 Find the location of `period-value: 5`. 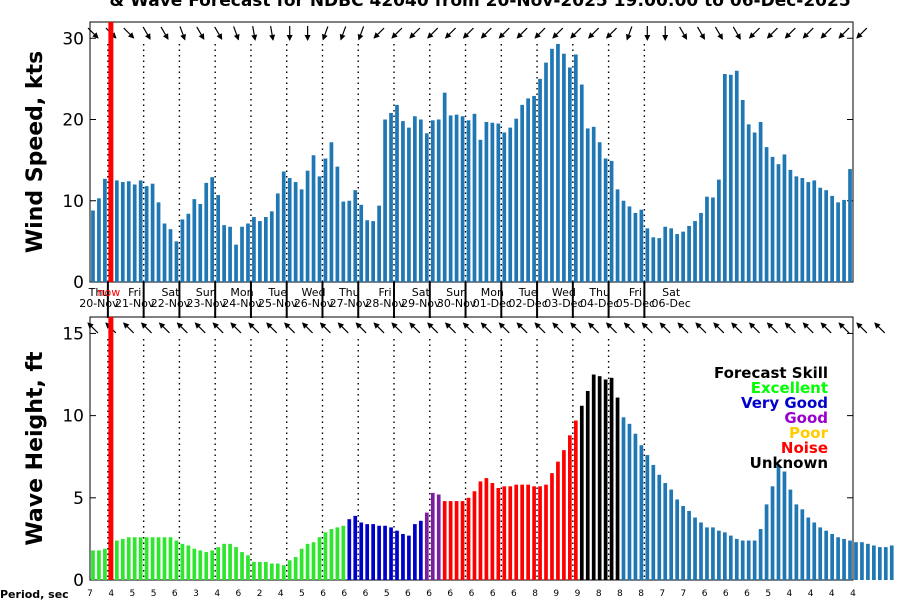

period-value: 5 is located at coordinates (133, 594).